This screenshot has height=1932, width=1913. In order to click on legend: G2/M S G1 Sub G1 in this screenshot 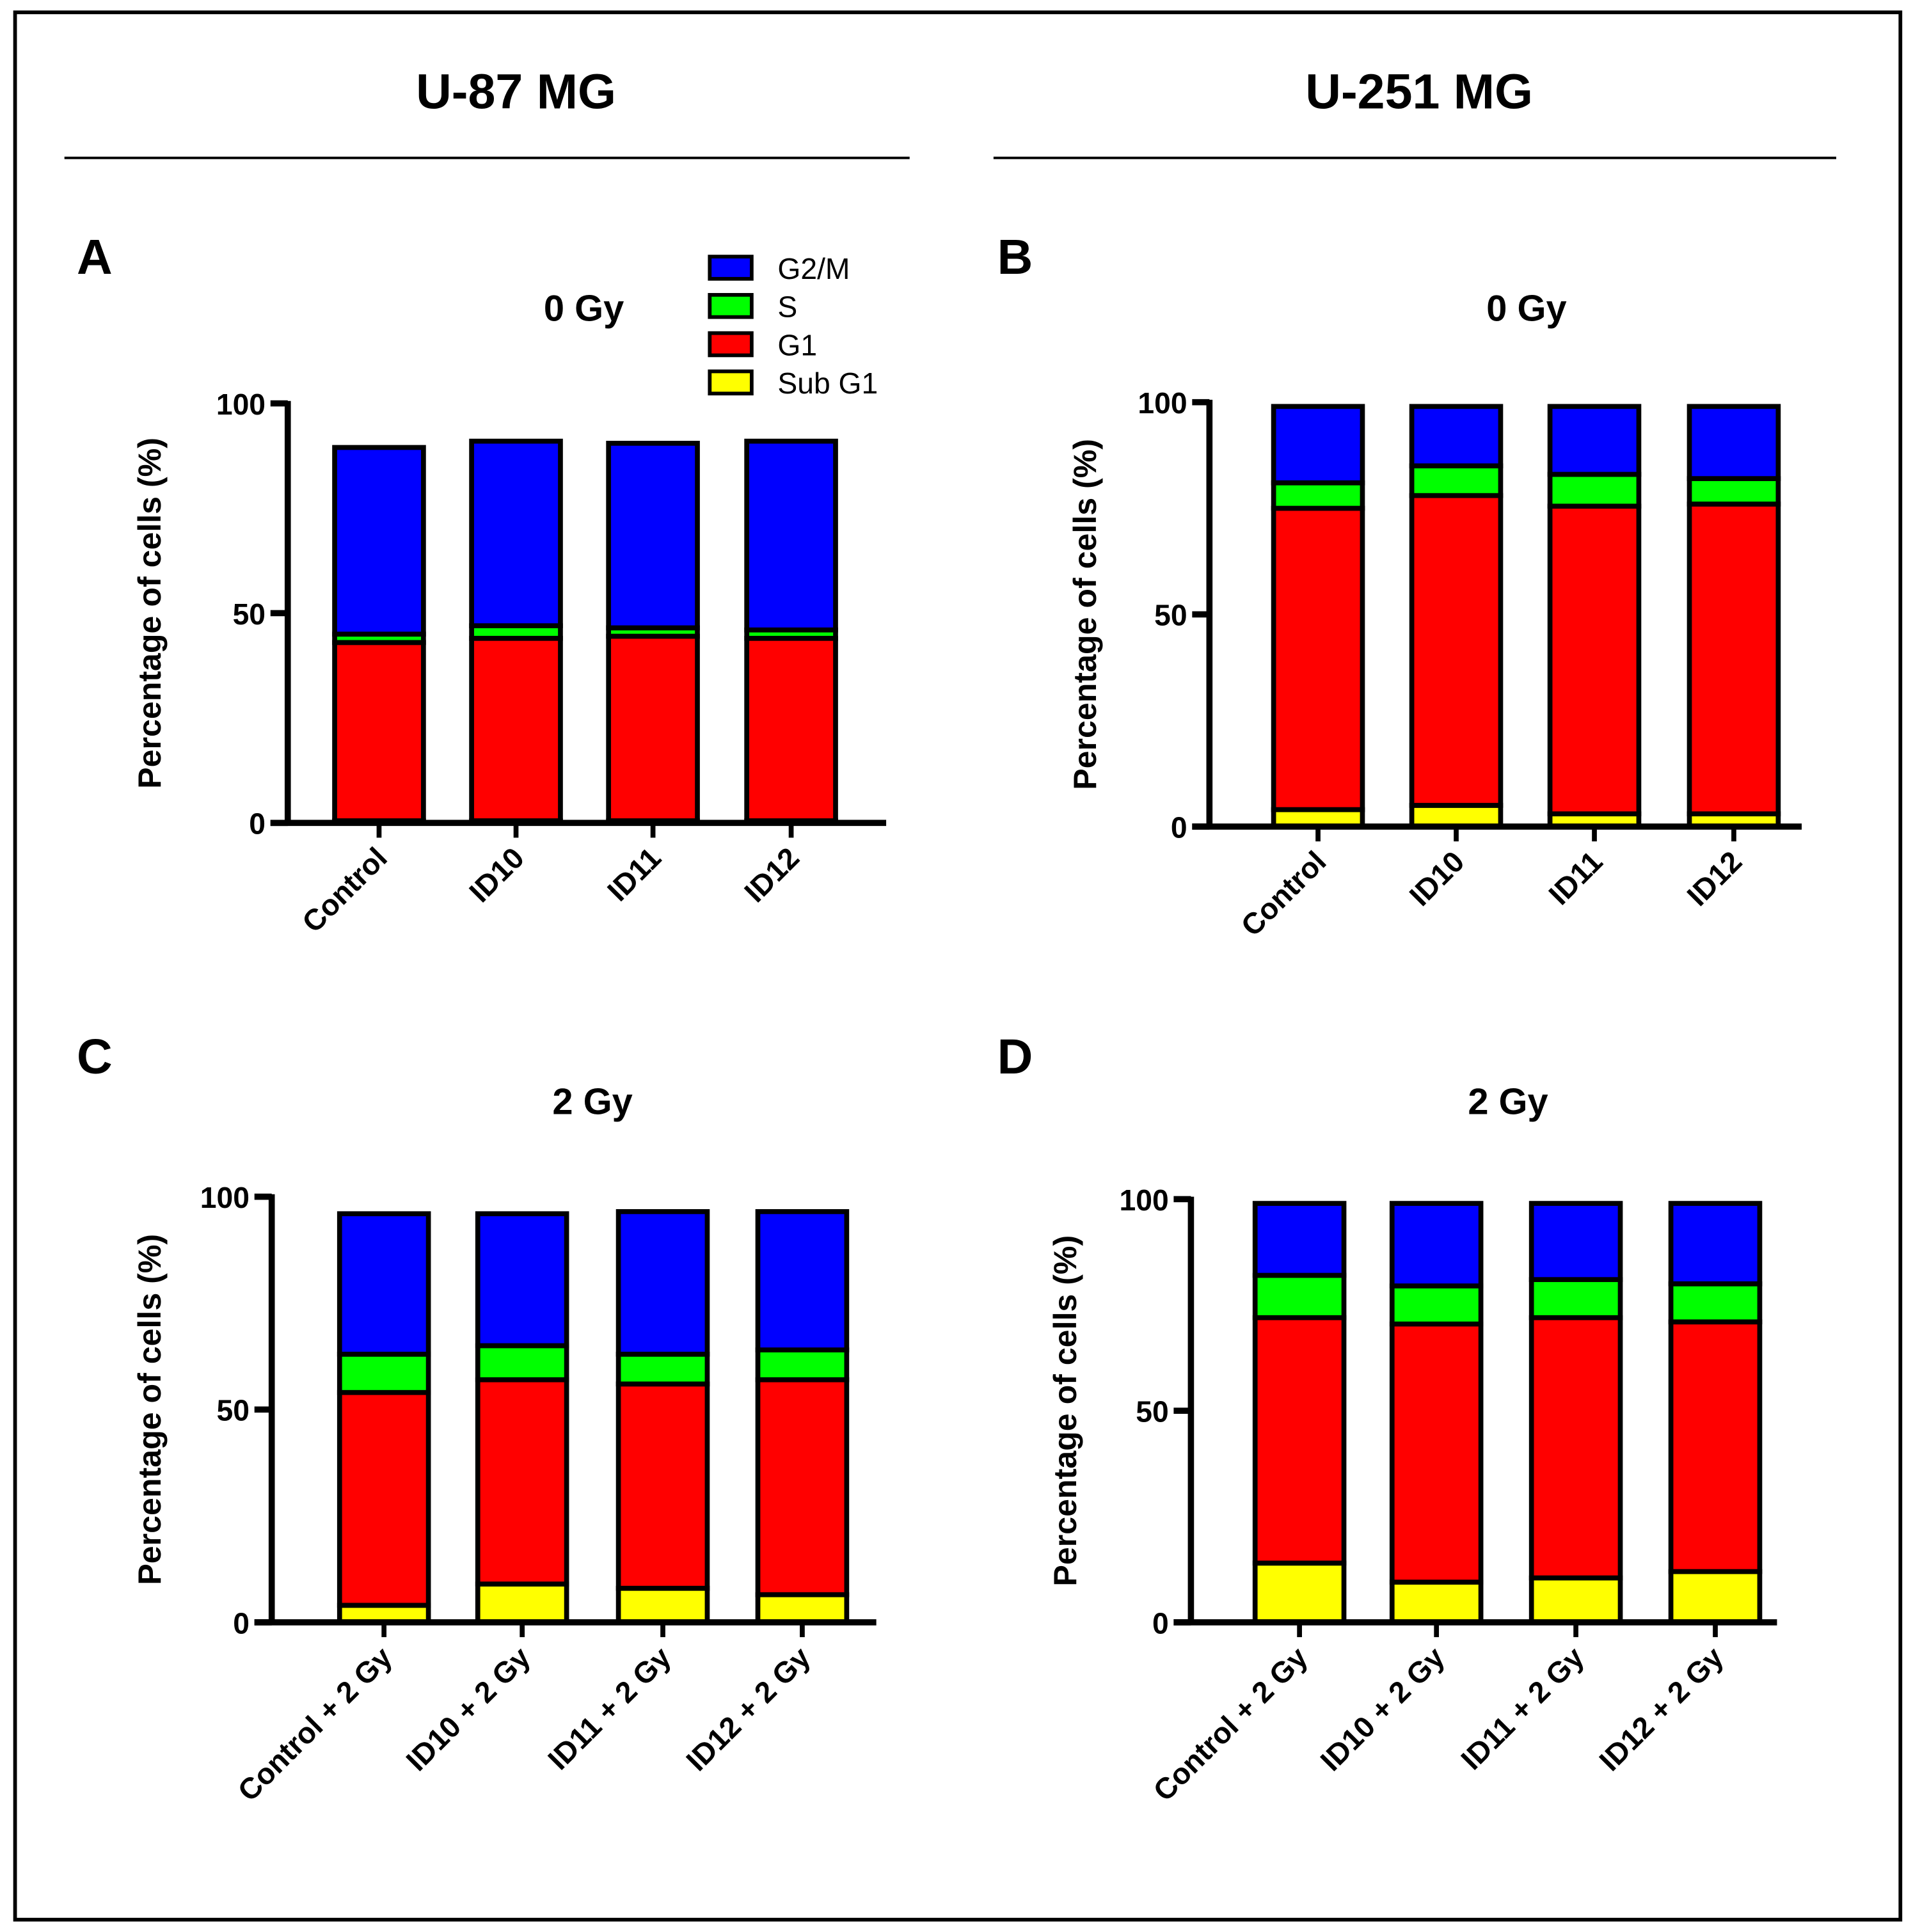, I will do `click(793, 326)`.